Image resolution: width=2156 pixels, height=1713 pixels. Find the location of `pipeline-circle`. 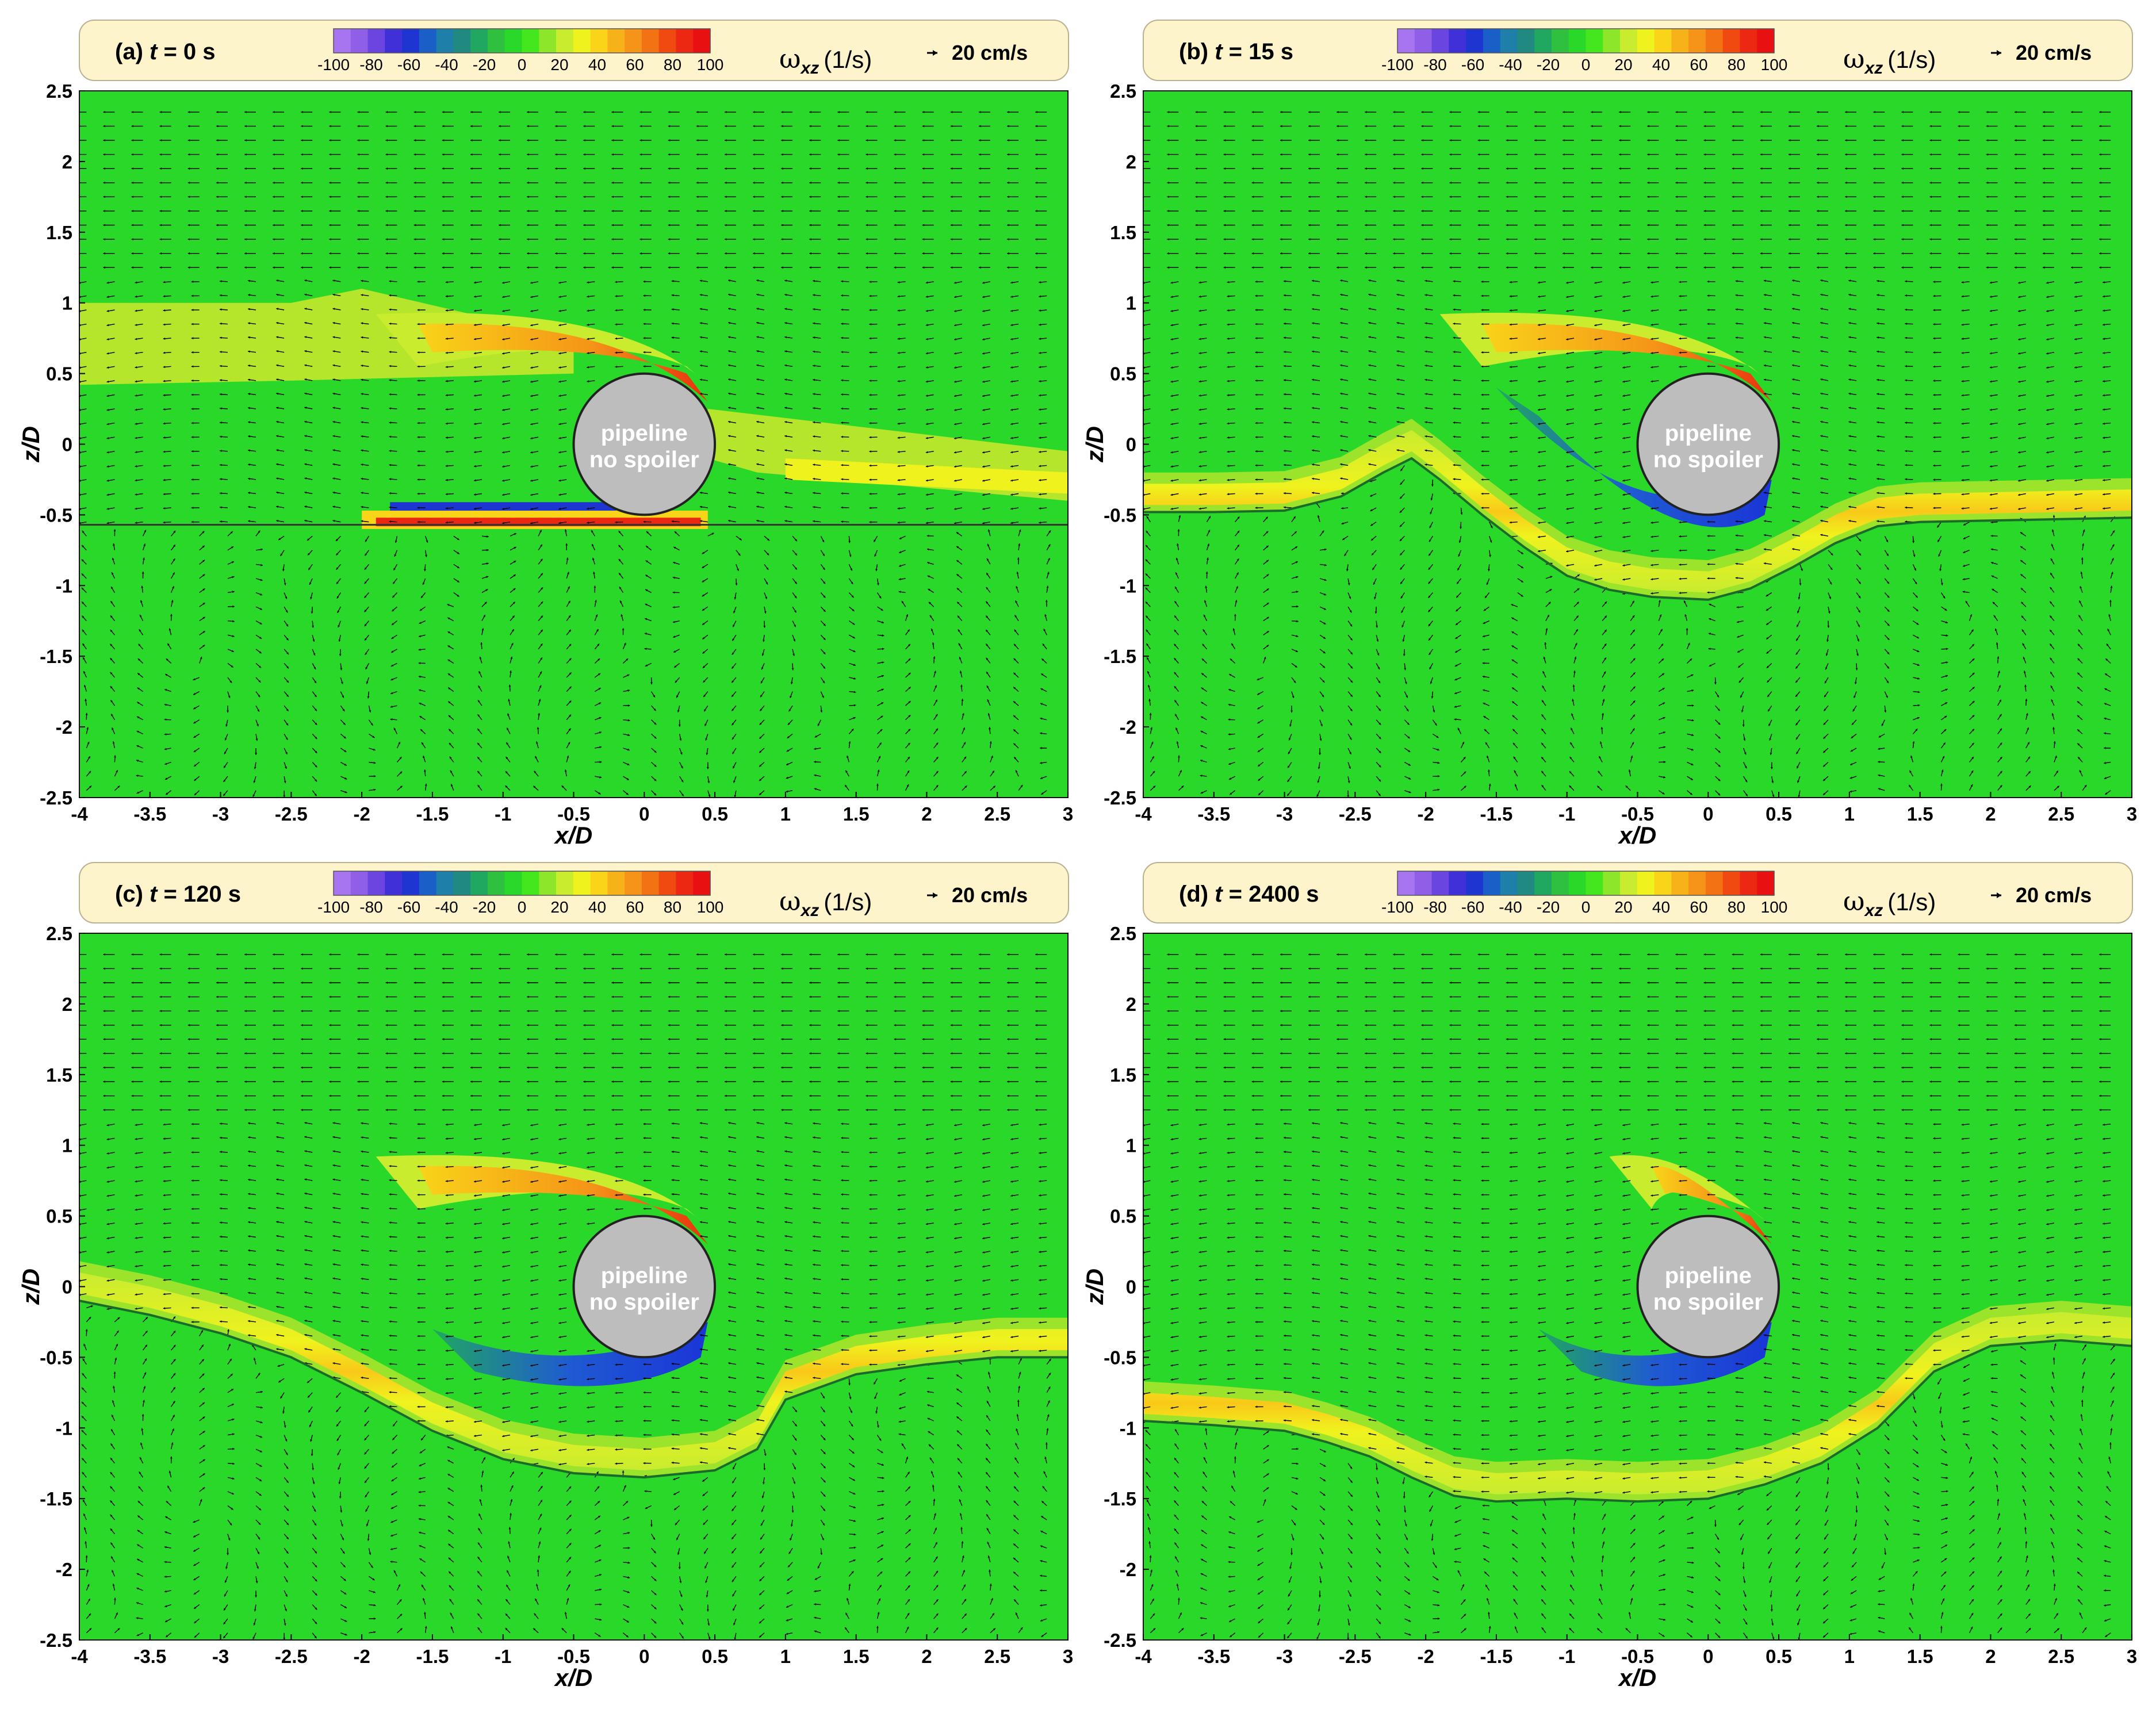

pipeline-circle is located at coordinates (644, 444).